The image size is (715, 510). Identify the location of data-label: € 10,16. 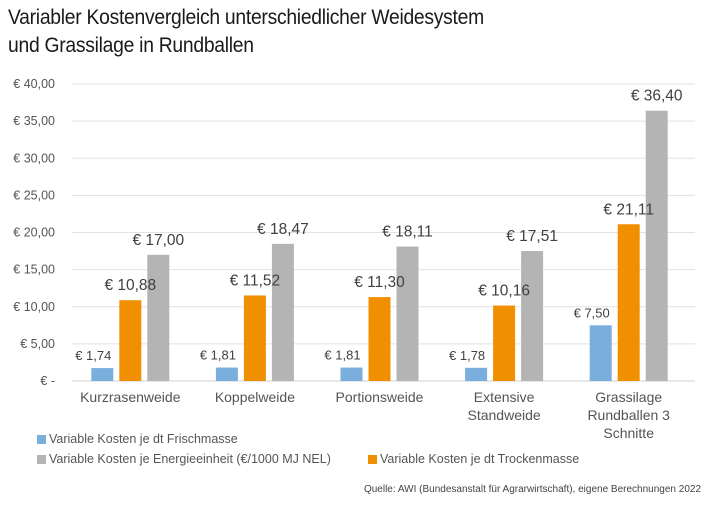
(504, 291).